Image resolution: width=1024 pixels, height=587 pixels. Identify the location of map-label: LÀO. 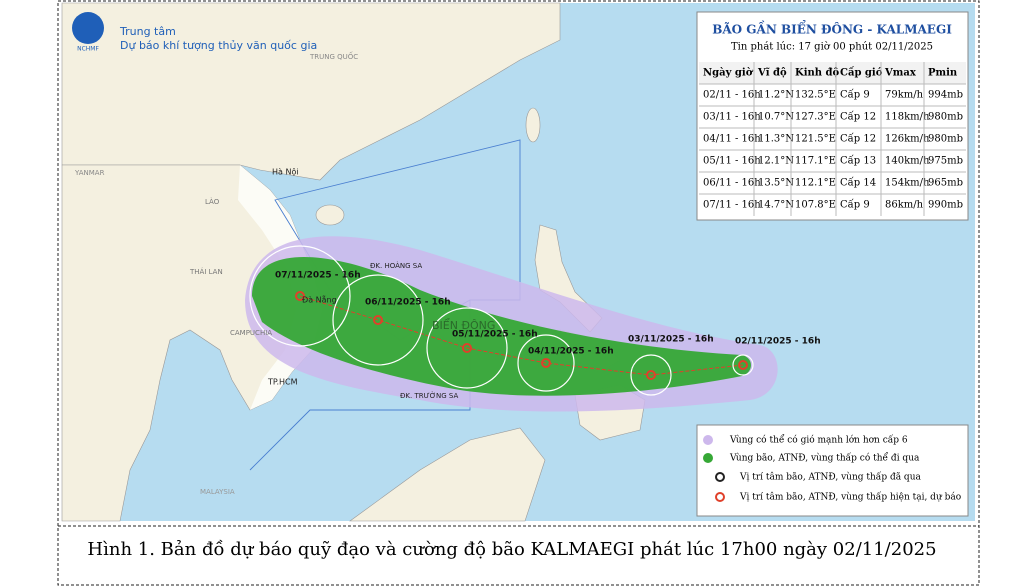
(212, 201).